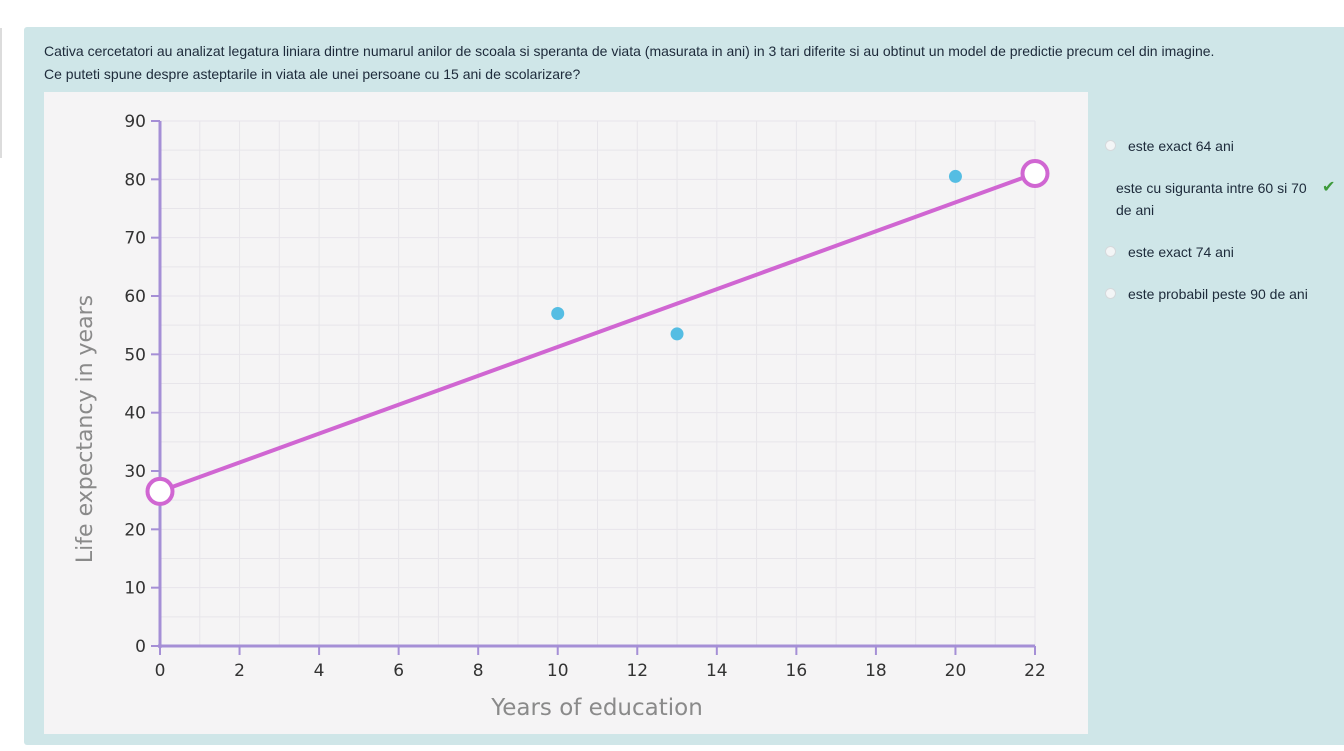 Image resolution: width=1344 pixels, height=751 pixels. What do you see at coordinates (1181, 146) in the screenshot?
I see `answer-label-1: este exact 64 ani` at bounding box center [1181, 146].